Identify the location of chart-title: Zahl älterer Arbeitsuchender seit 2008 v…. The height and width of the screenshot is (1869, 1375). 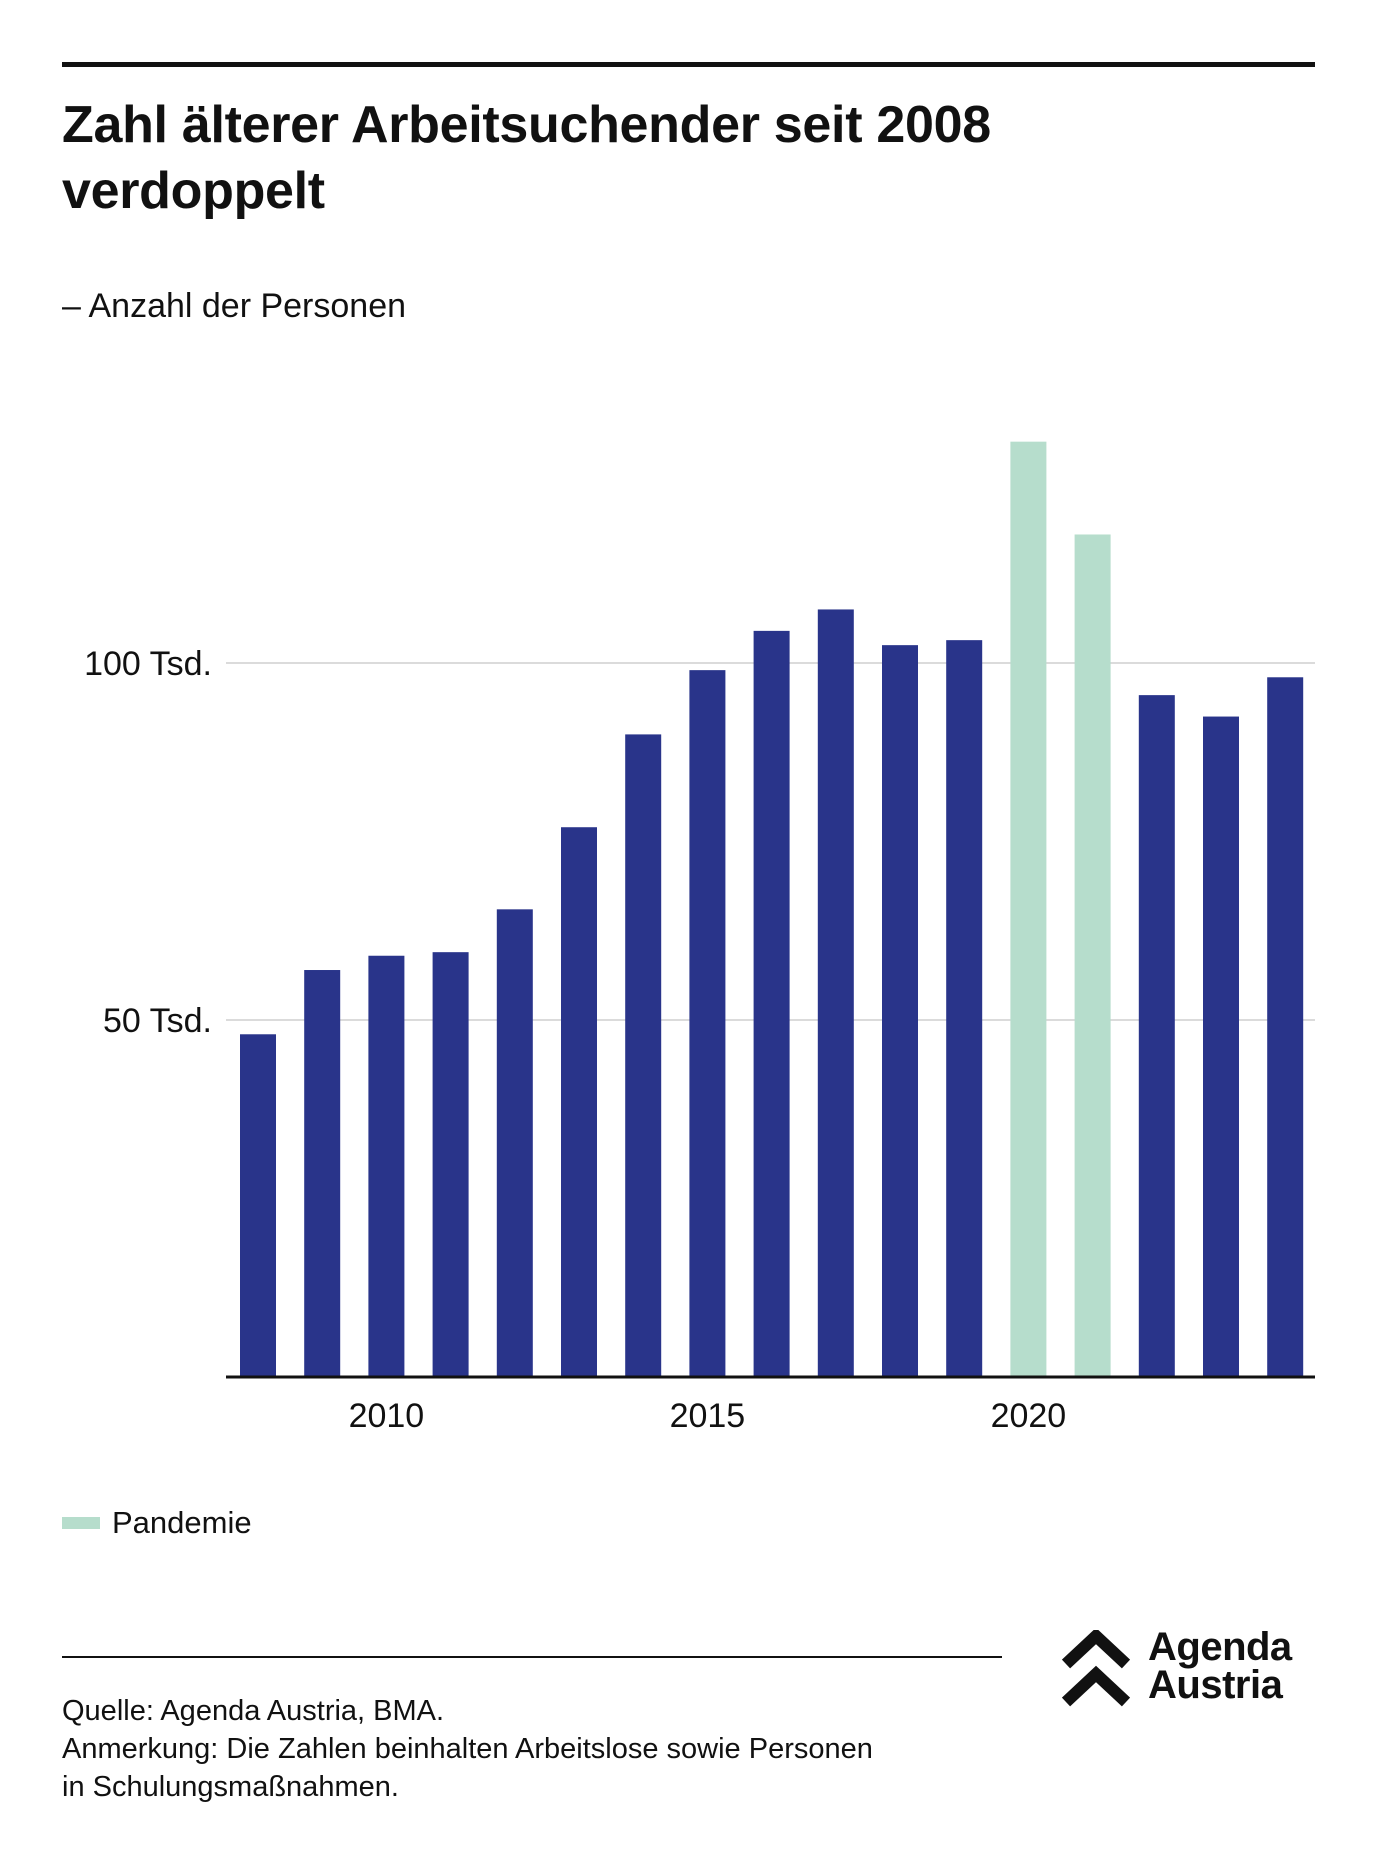
(662, 158).